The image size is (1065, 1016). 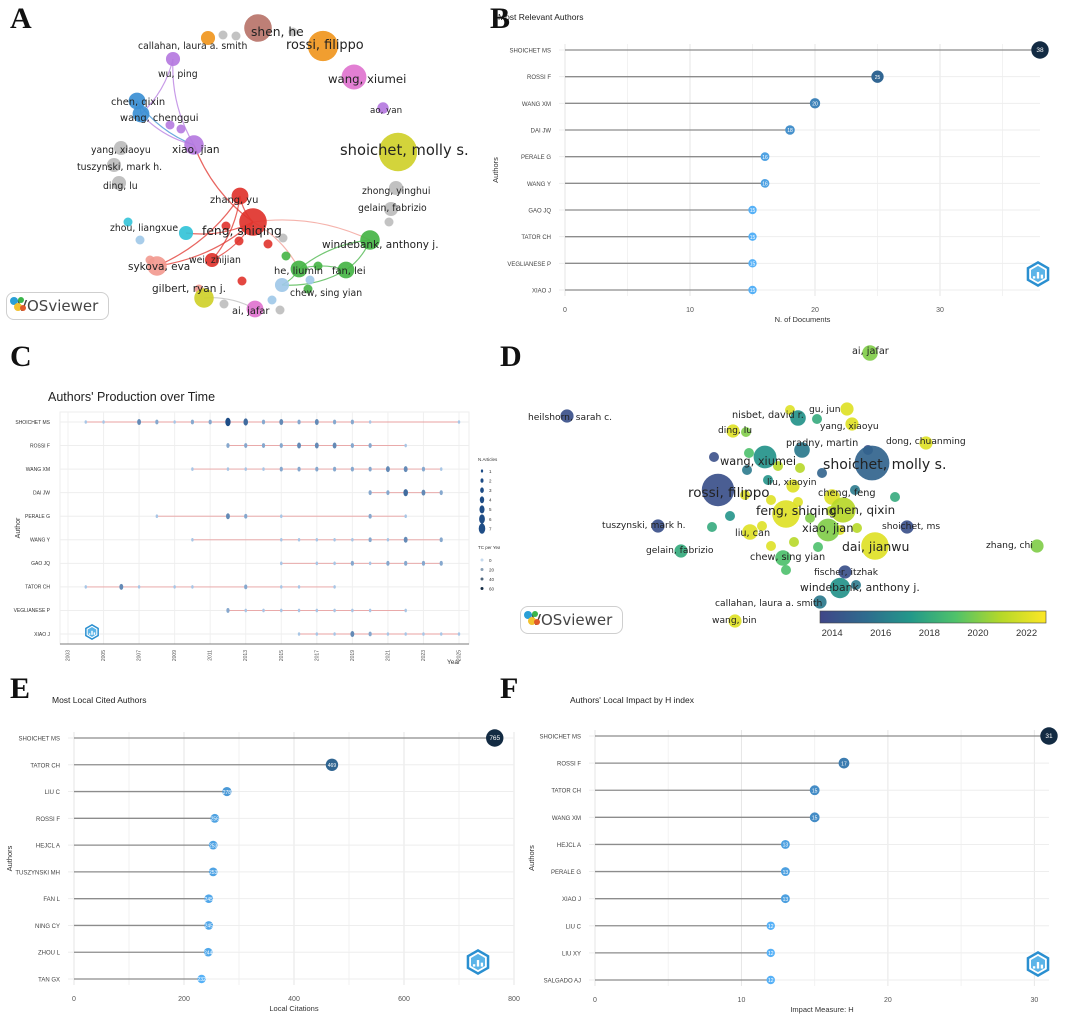 I want to click on legend-color-marker, so click(x=482, y=569).